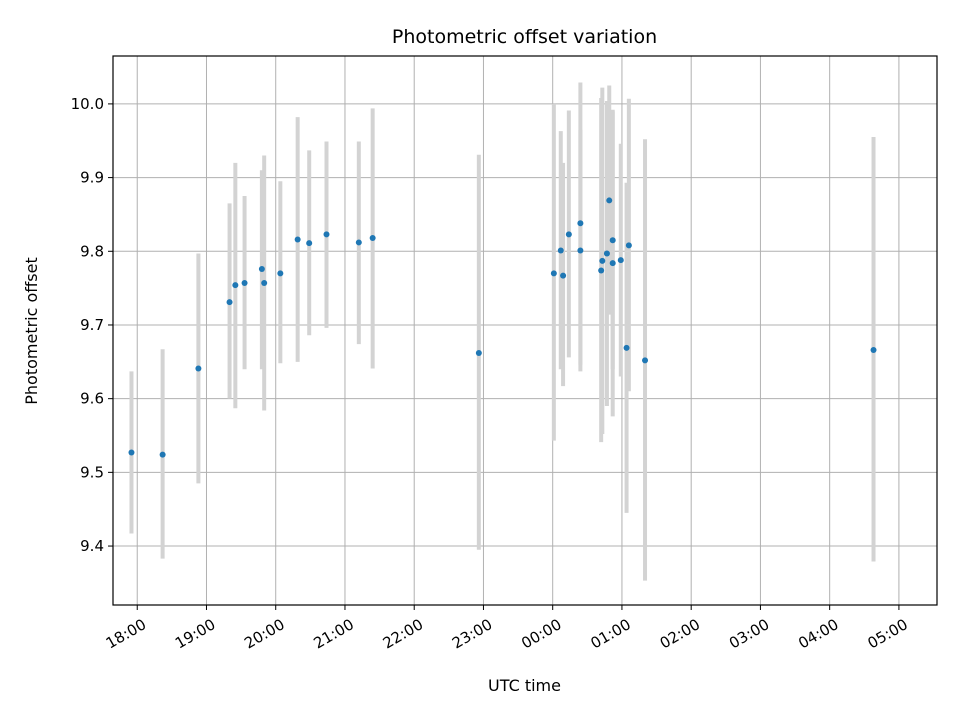 The width and height of the screenshot is (960, 720). Describe the element at coordinates (31, 331) in the screenshot. I see `y-axis-label: Photometric offset` at that location.